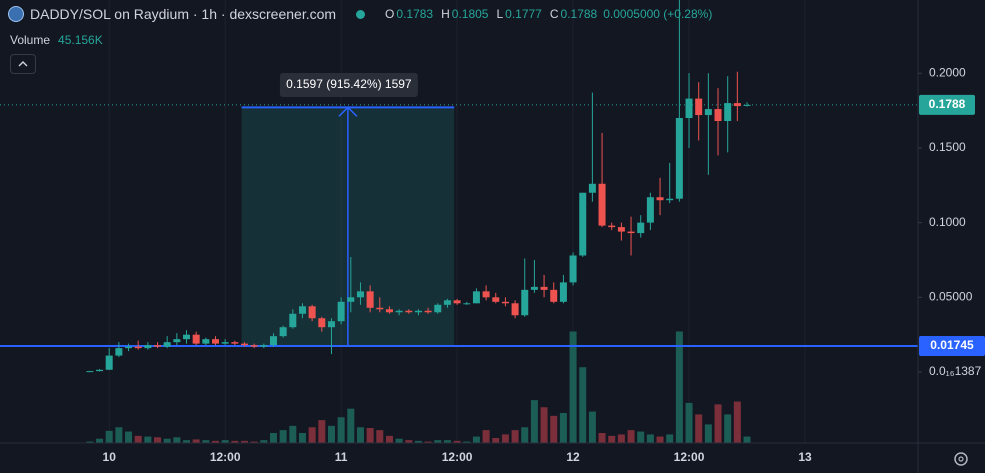 The image size is (985, 473). What do you see at coordinates (947, 222) in the screenshot?
I see `y-tick-label: 0.1000` at bounding box center [947, 222].